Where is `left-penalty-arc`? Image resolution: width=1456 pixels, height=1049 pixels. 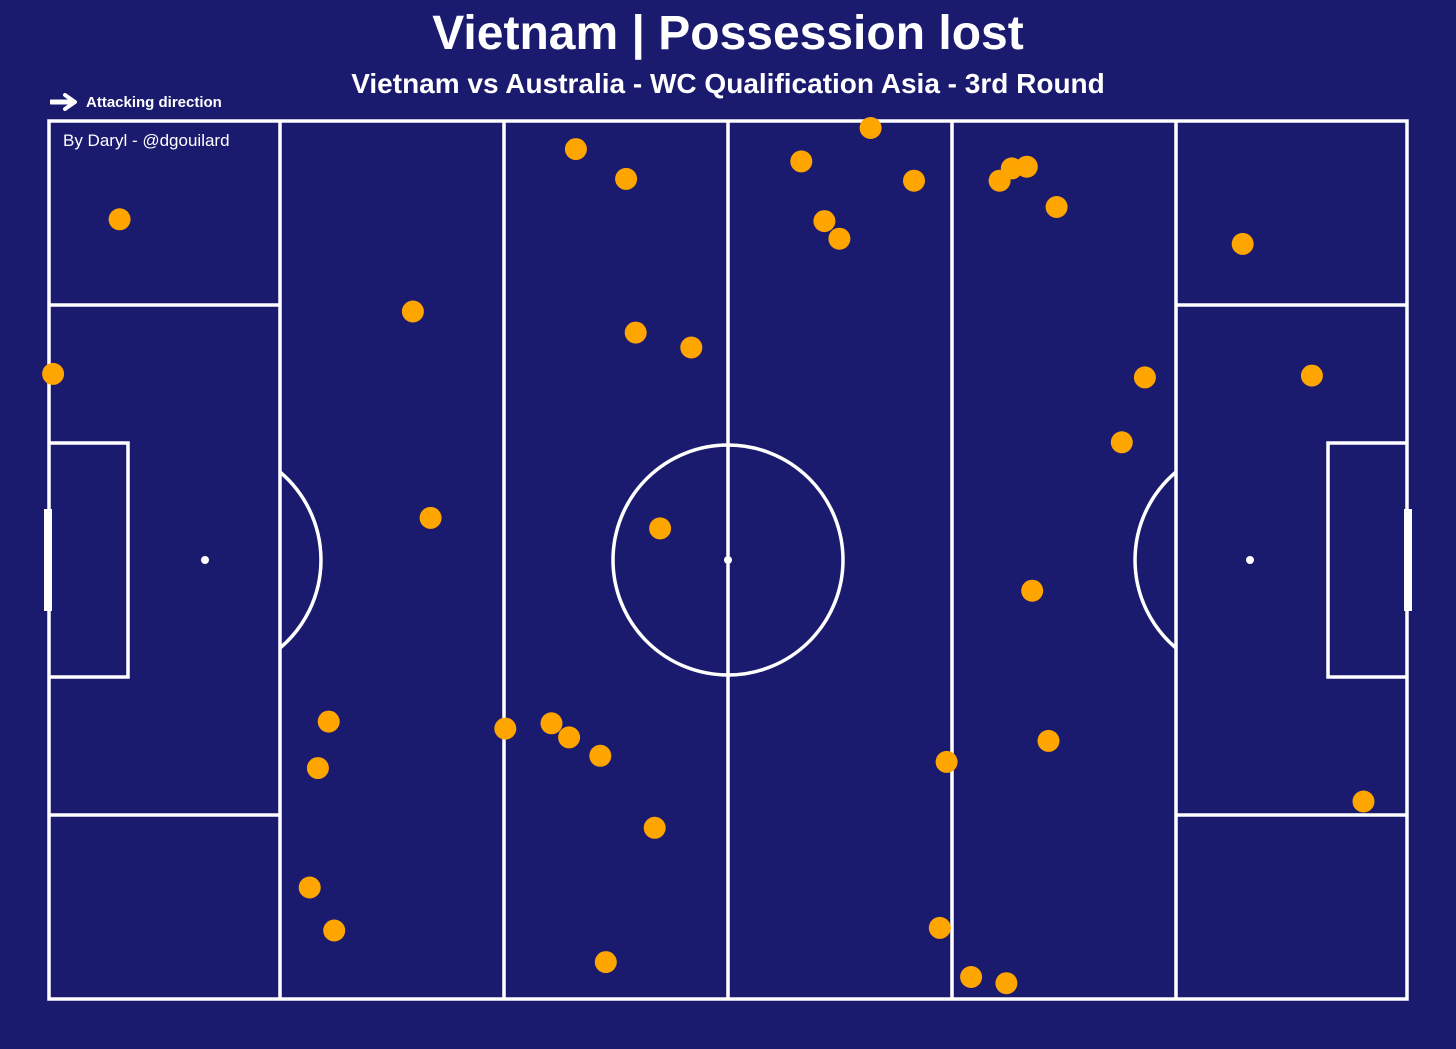 left-penalty-arc is located at coordinates (300, 560).